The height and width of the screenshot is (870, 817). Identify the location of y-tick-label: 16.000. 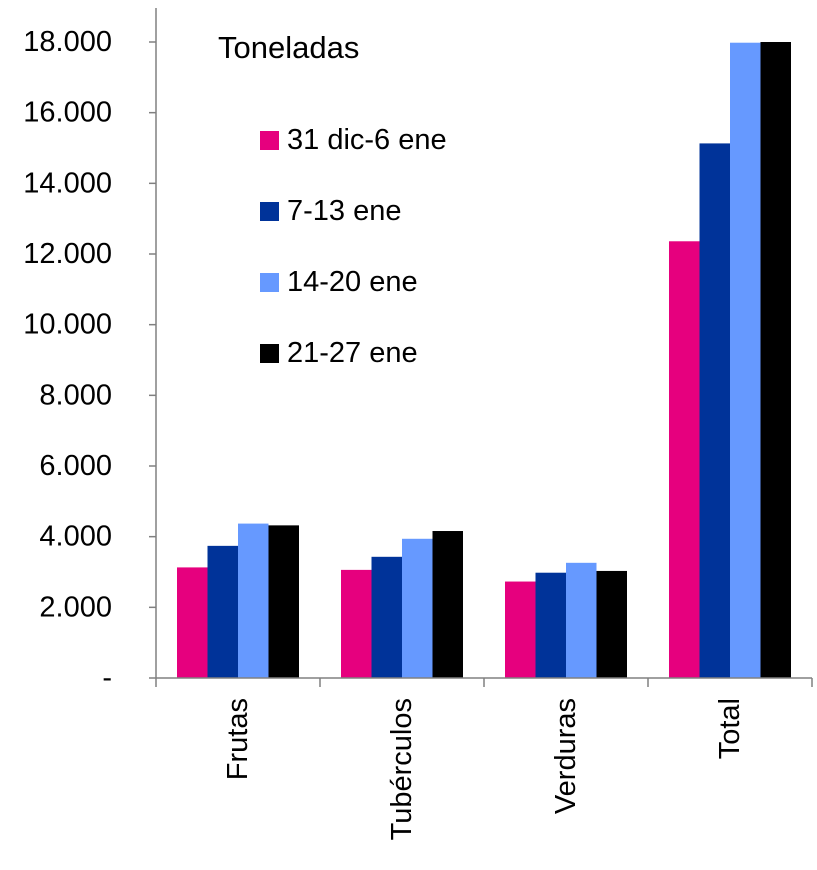
(67, 113).